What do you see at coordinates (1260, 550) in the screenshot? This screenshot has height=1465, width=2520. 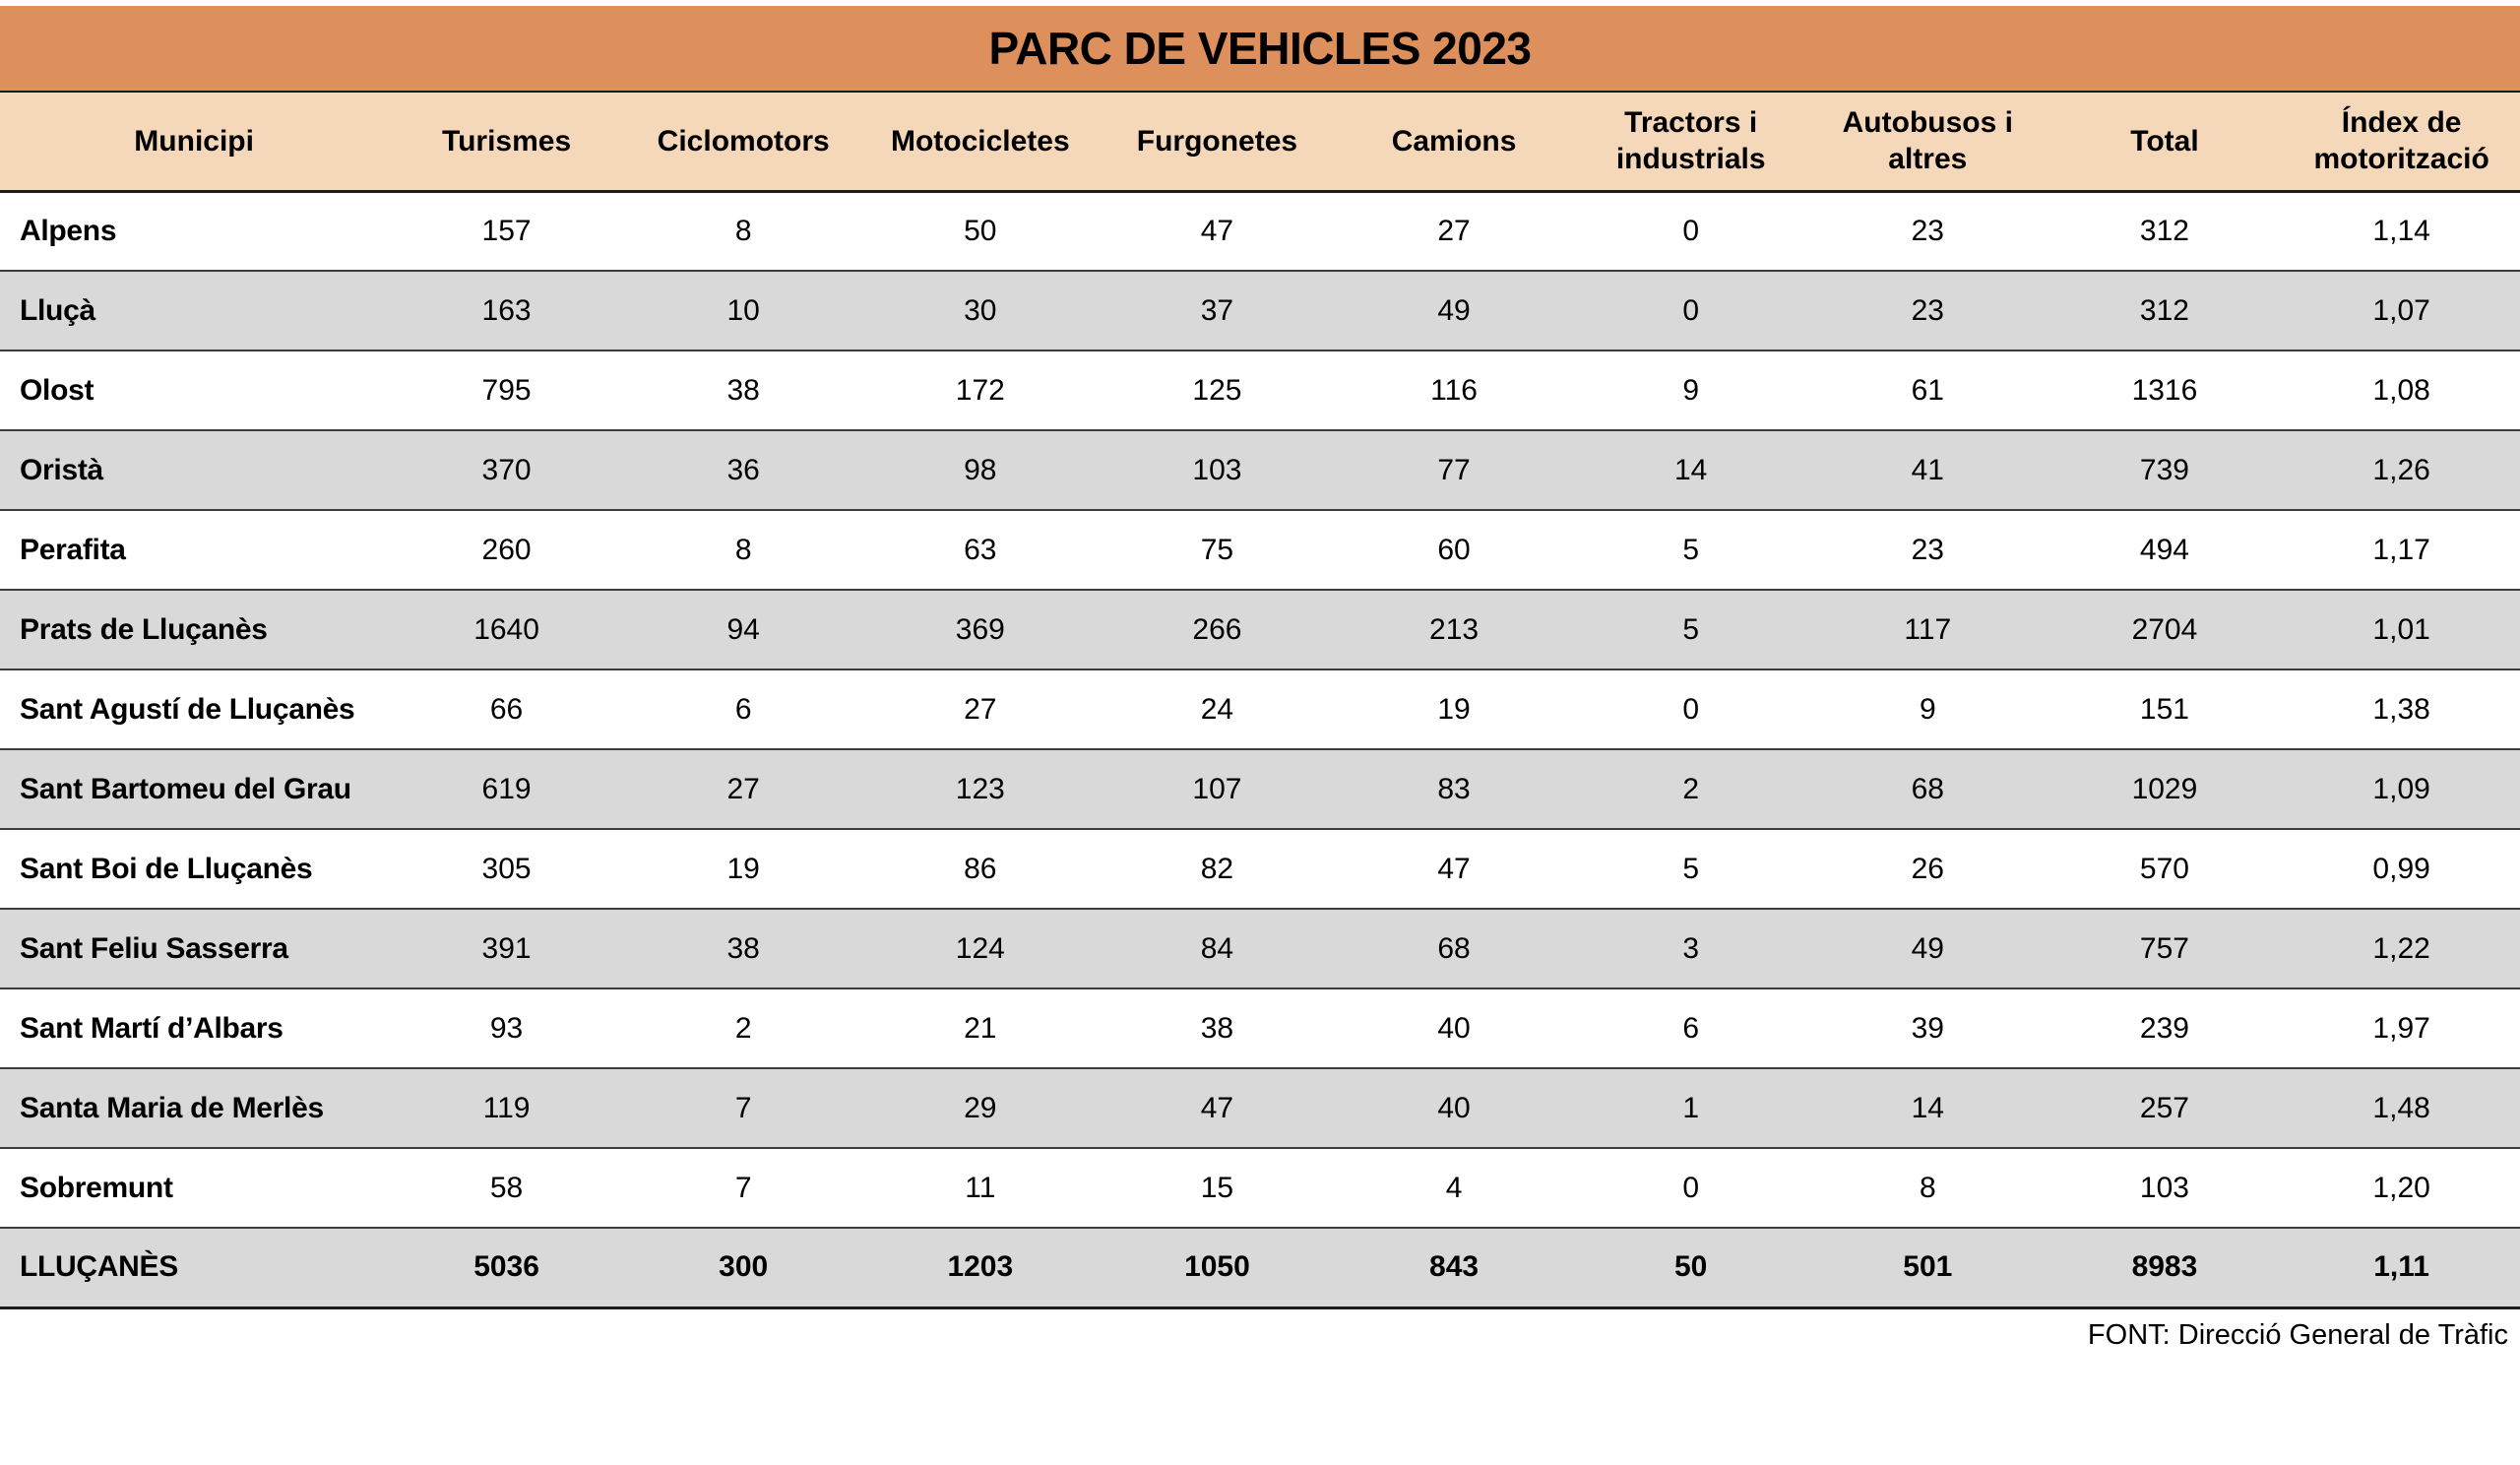 I see `table-row: Perafita 260 8 63 75 60 5 23 494 1,17` at bounding box center [1260, 550].